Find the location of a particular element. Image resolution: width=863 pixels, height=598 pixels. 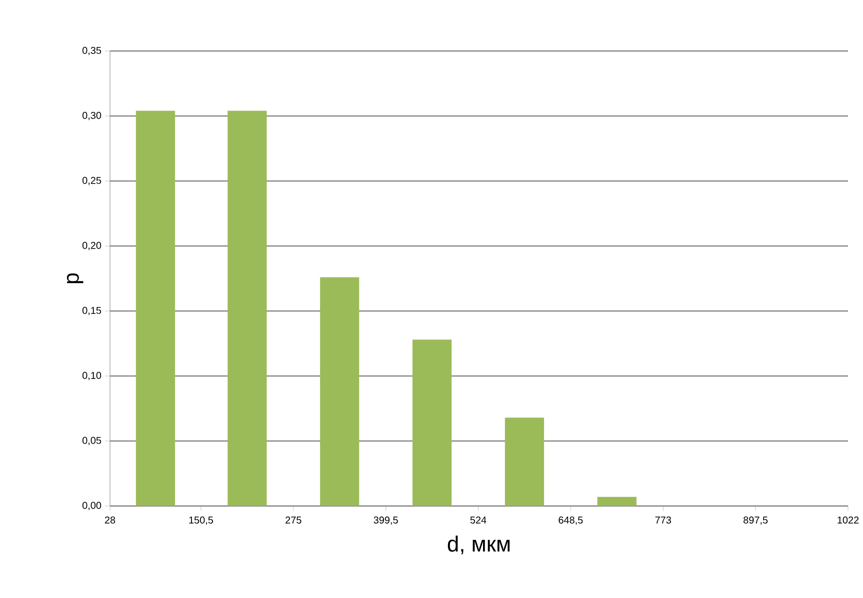

x-tick-label: 897,5 is located at coordinates (756, 520).